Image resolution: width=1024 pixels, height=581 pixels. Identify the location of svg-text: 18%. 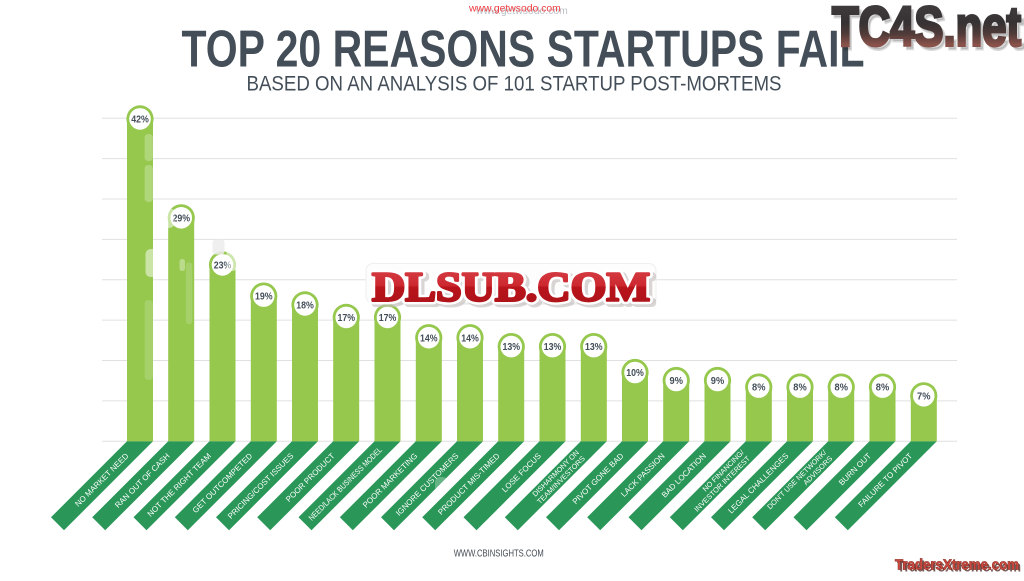
(305, 306).